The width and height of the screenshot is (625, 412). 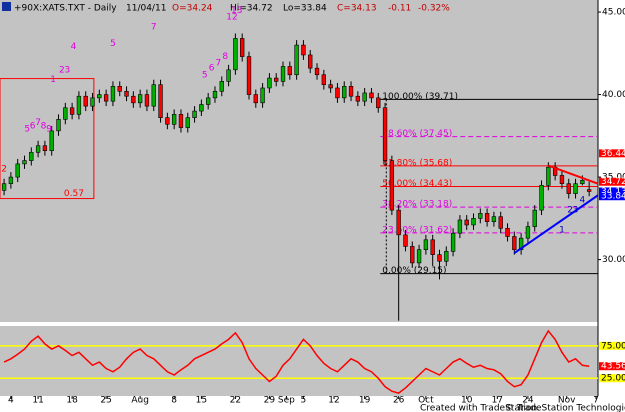 I want to click on count-label: 4, so click(x=582, y=201).